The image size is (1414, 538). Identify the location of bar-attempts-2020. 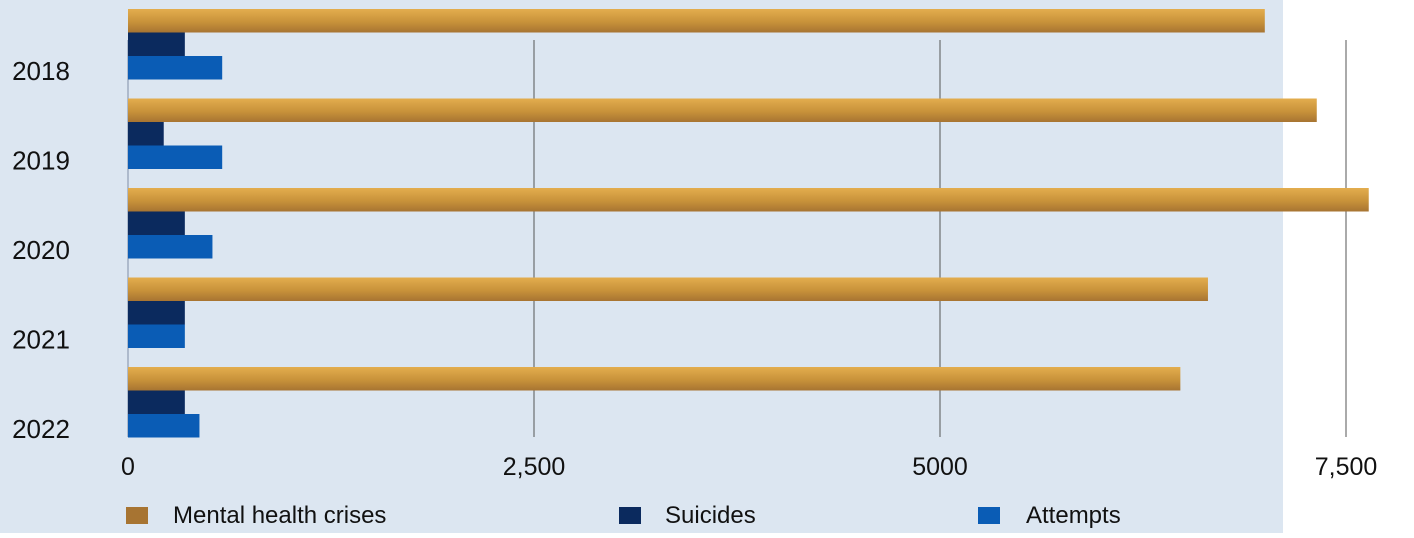
(170, 247).